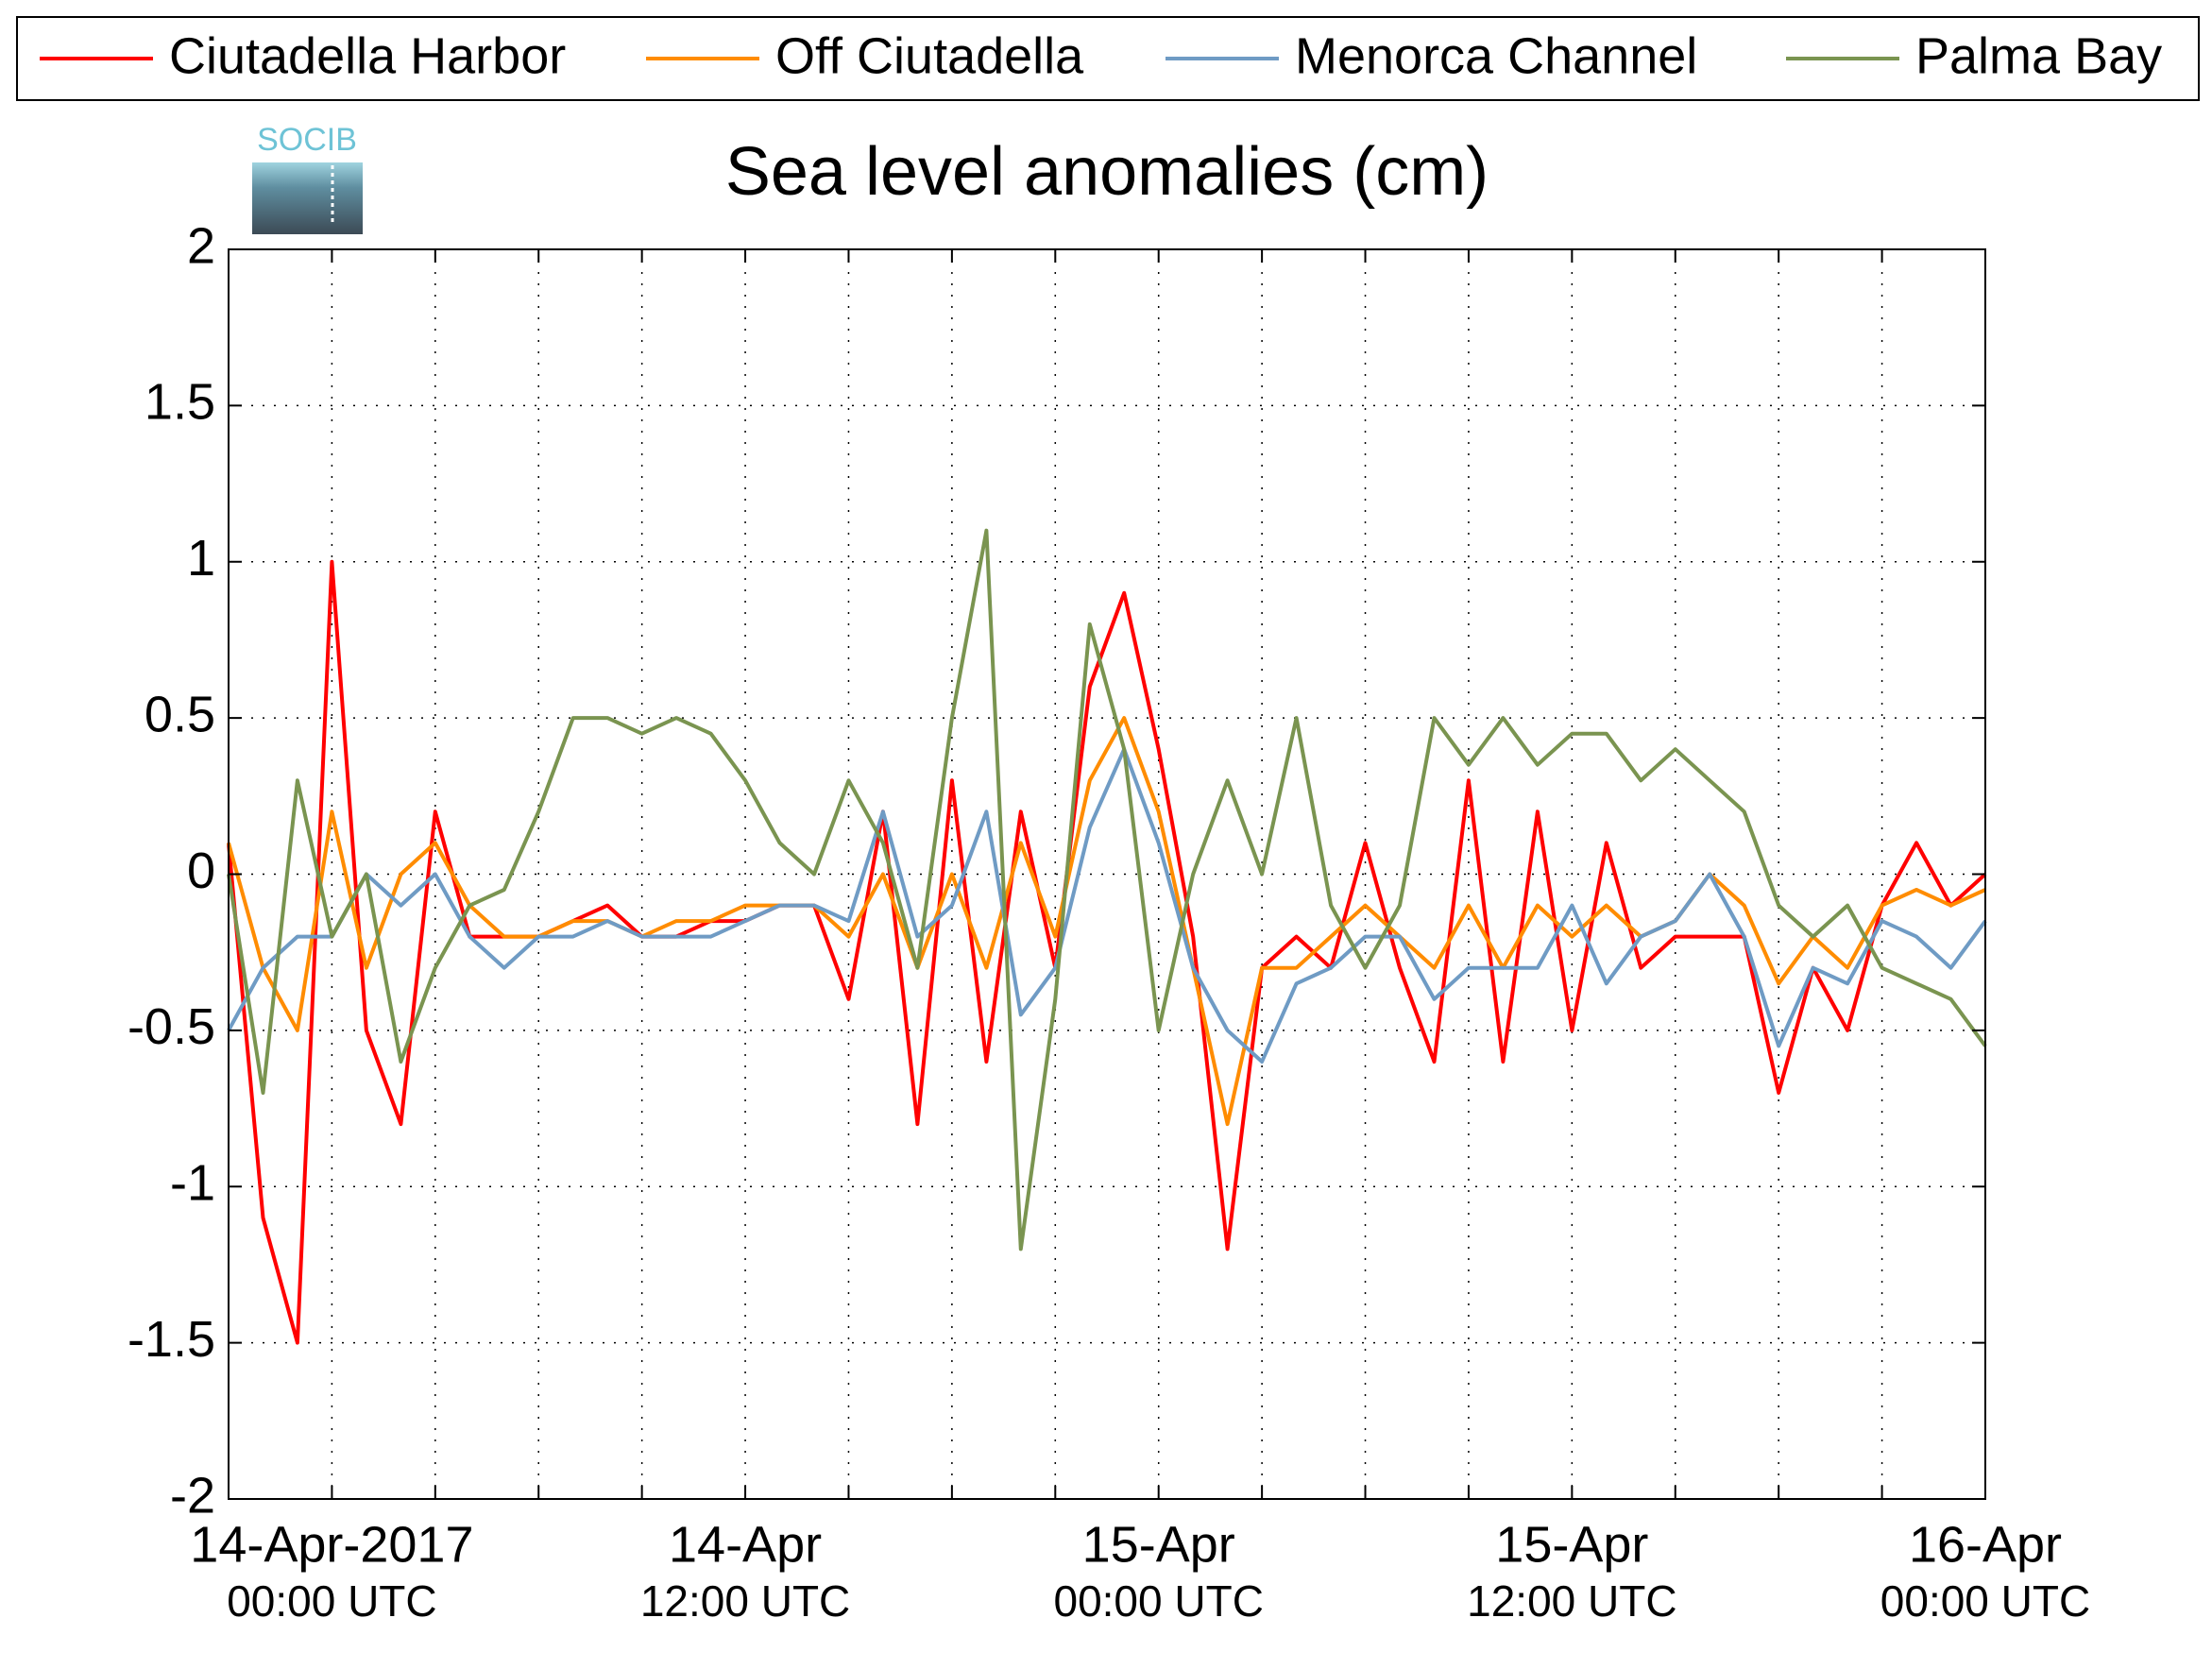  Describe the element at coordinates (2038, 56) in the screenshot. I see `legend-label: Palma Bay` at that location.